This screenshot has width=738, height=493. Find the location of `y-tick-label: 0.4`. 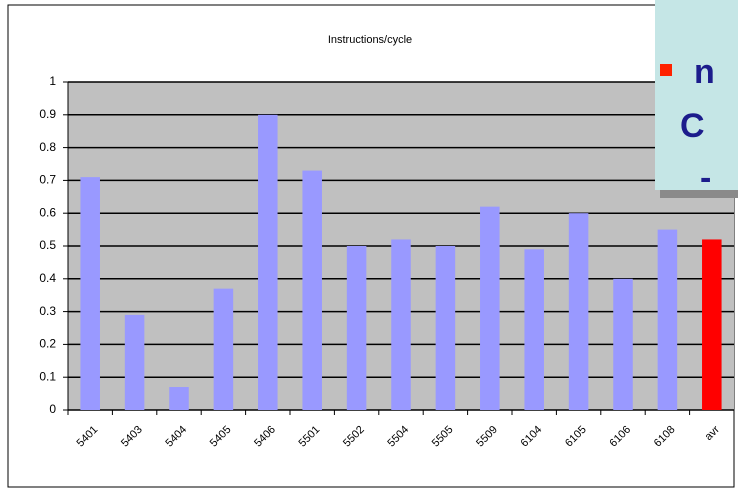

y-tick-label: 0.4 is located at coordinates (47, 278).